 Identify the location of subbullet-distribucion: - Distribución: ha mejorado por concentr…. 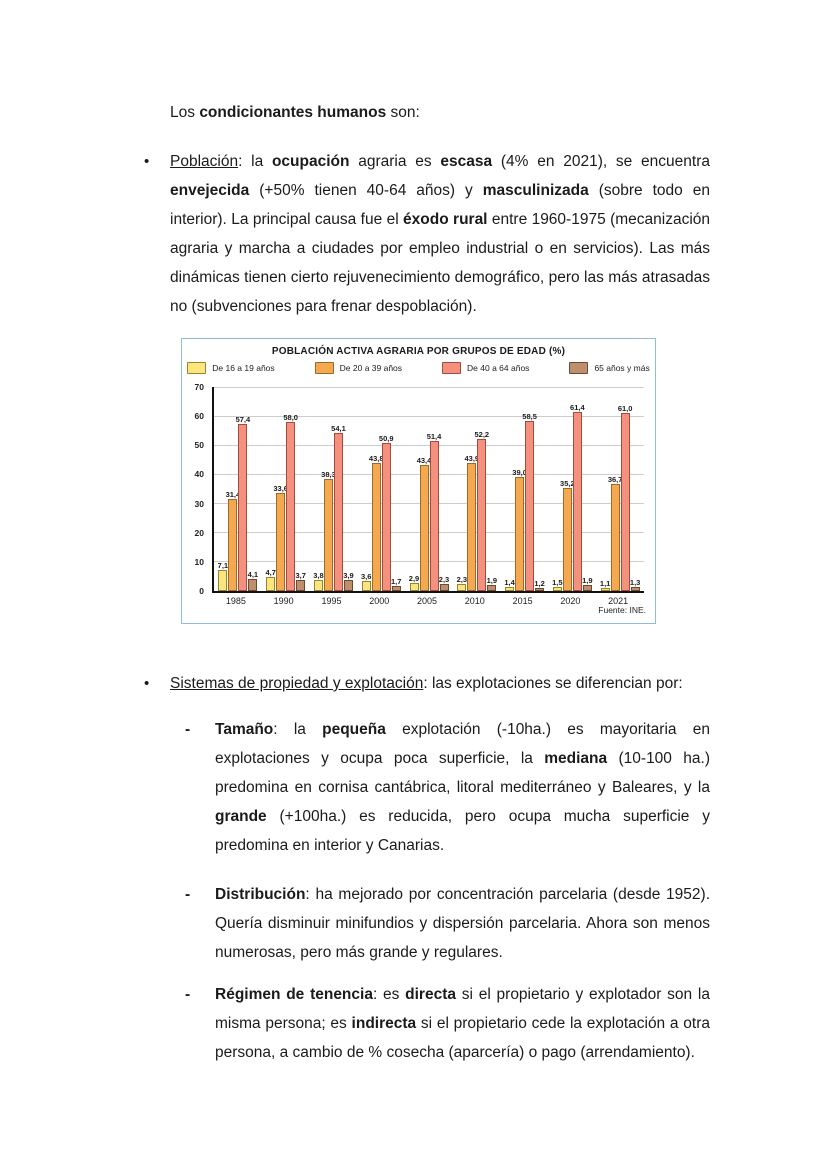
(447, 923).